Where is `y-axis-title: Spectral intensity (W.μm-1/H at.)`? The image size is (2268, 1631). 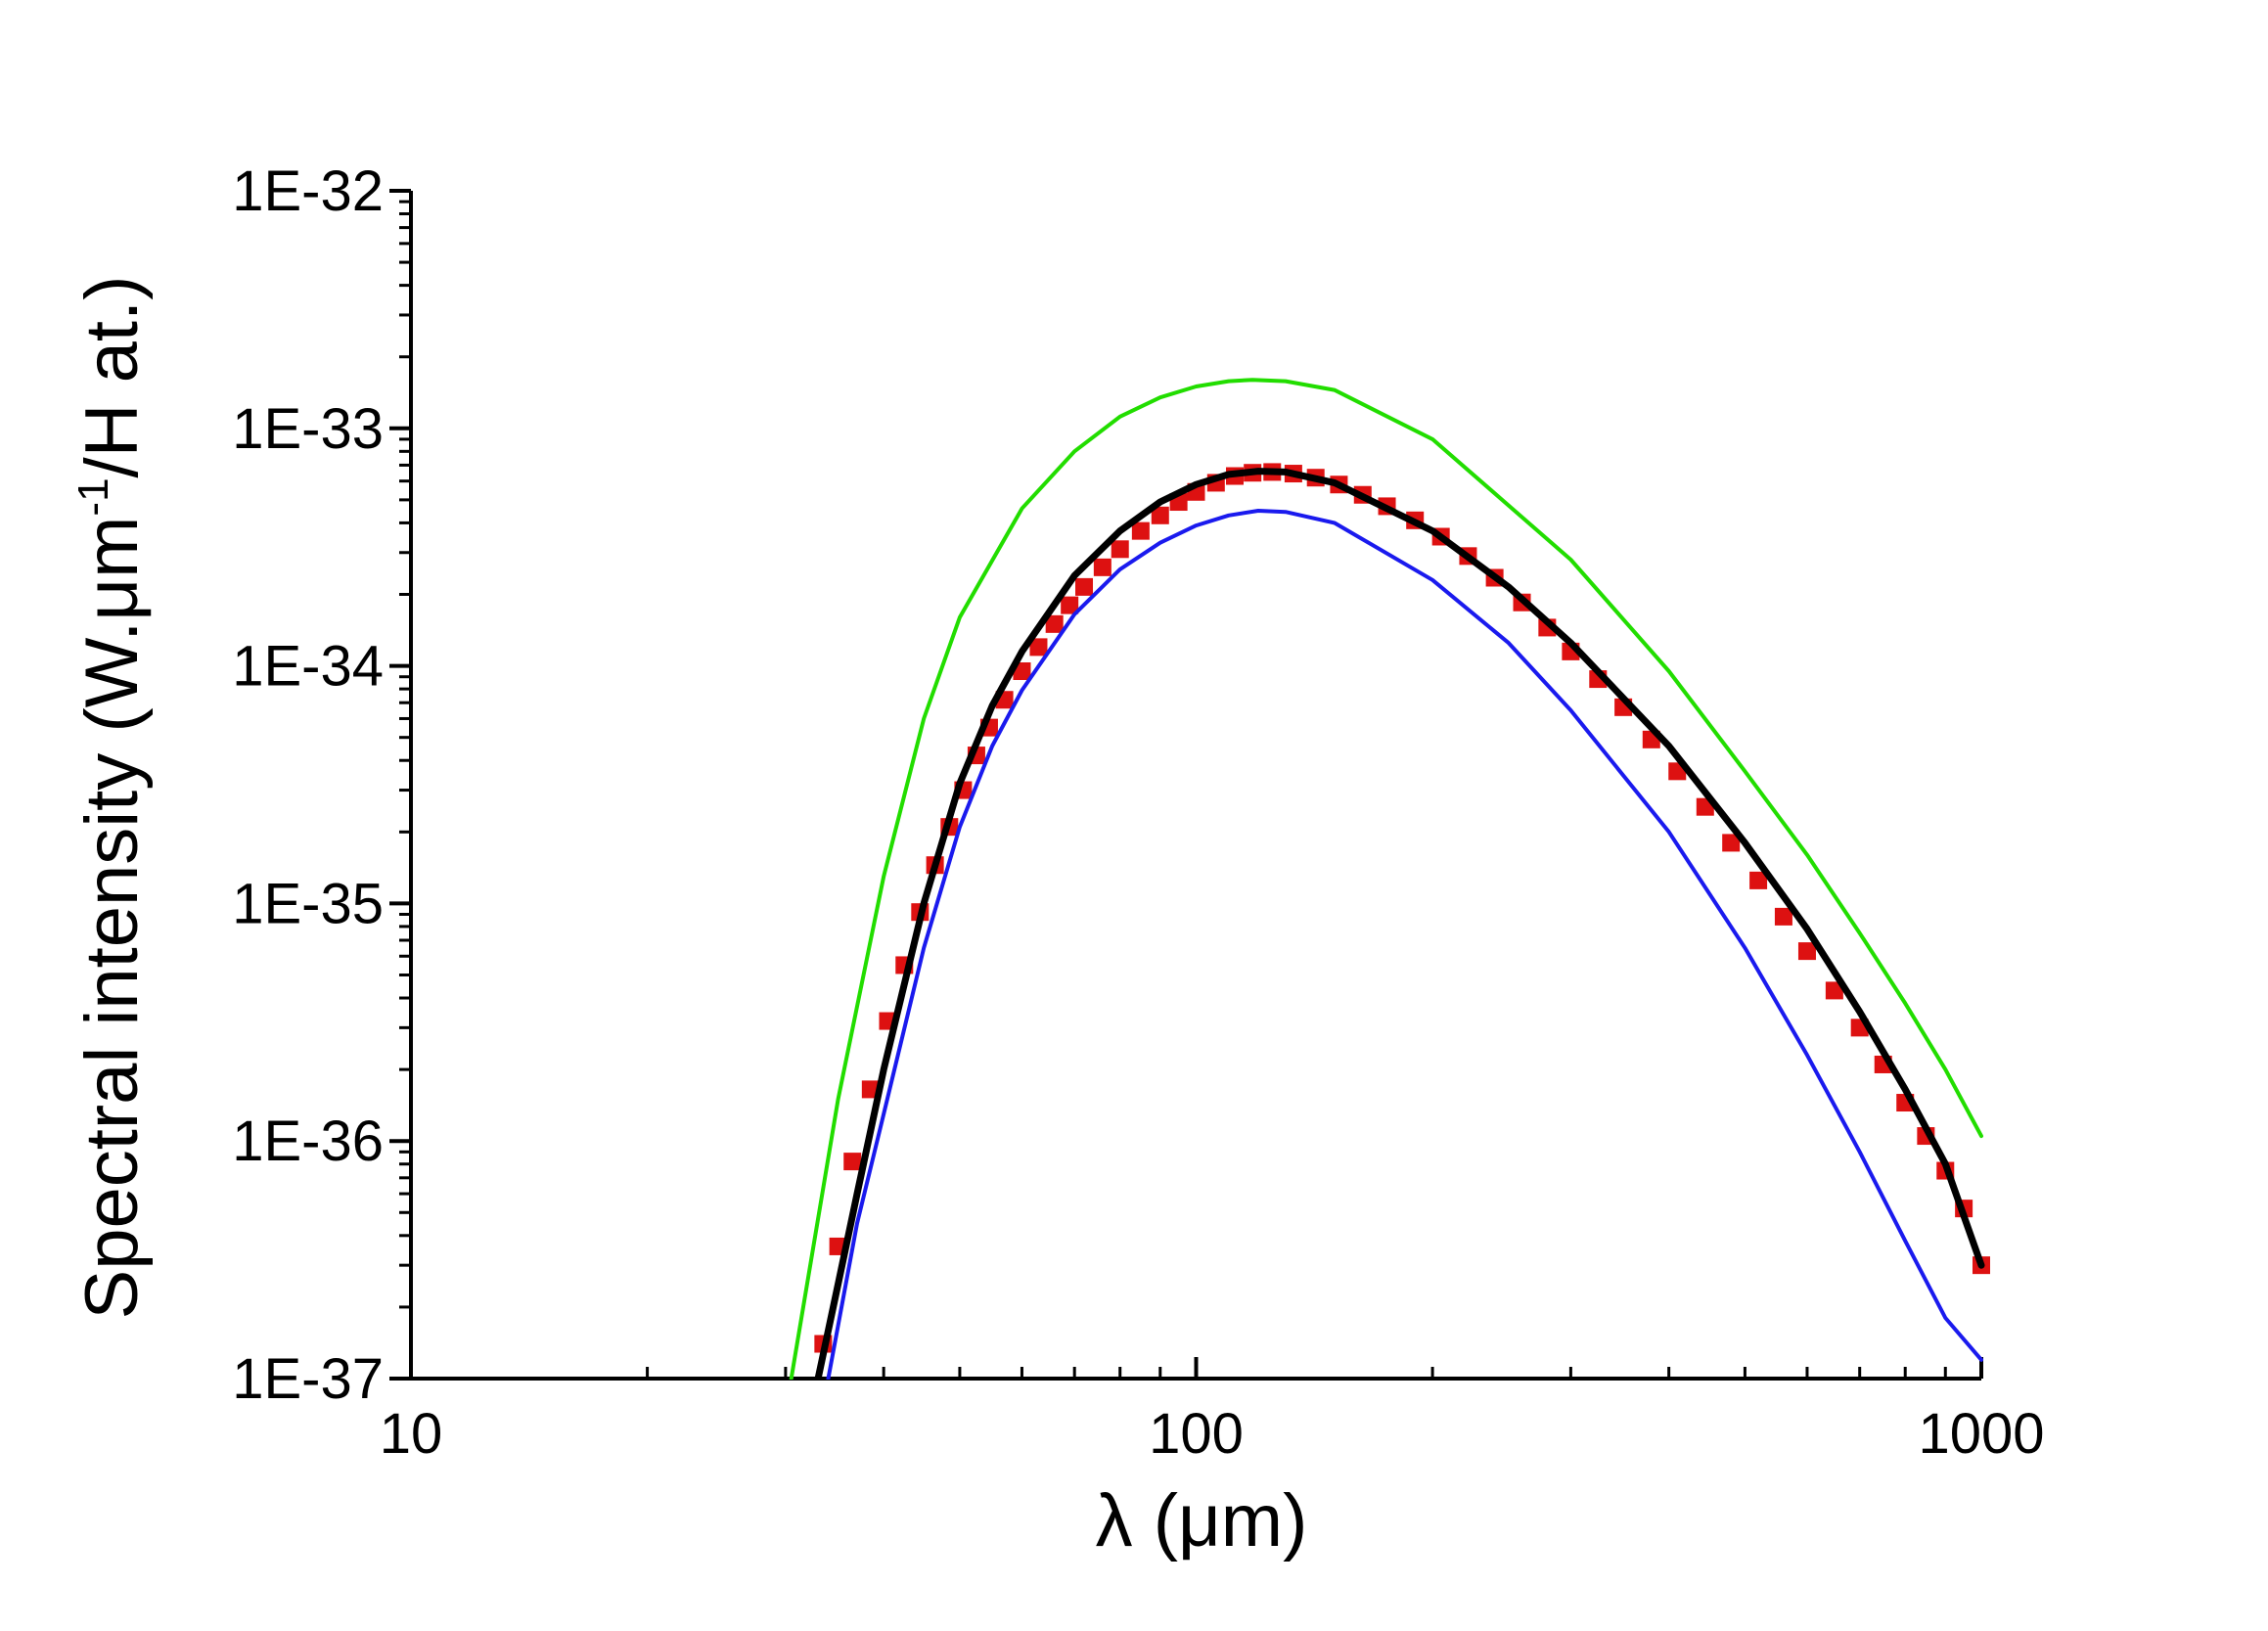 y-axis-title: Spectral intensity (W.μm-1/H at.) is located at coordinates (112, 798).